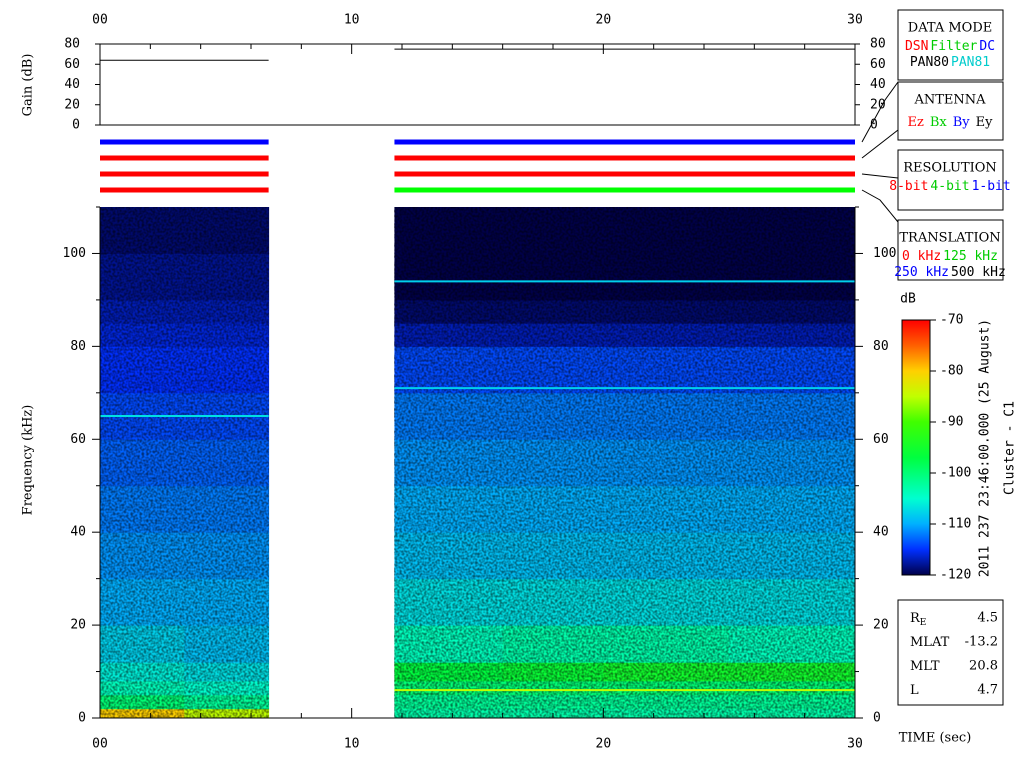  I want to click on x-tick-label: 00, so click(100, 744).